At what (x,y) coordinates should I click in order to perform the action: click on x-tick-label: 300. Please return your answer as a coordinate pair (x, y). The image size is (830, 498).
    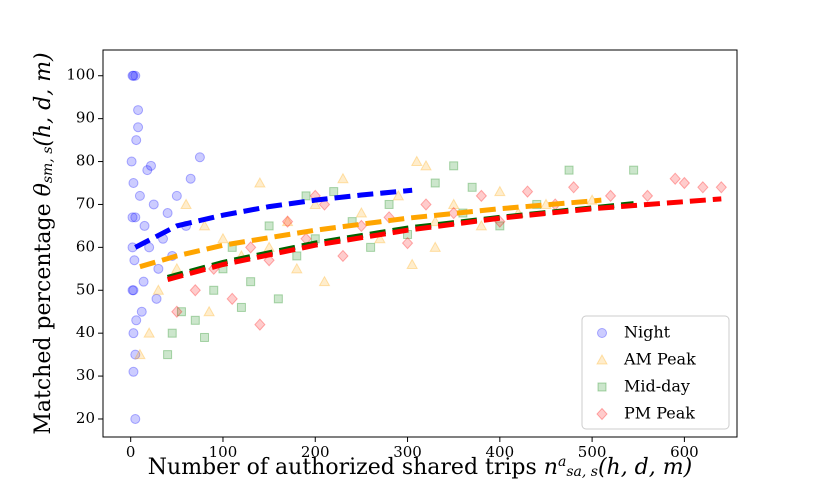
    Looking at the image, I should click on (407, 452).